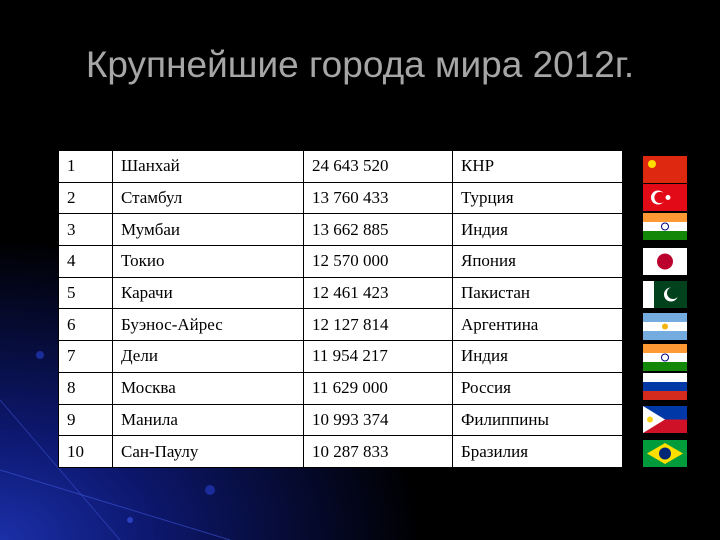 This screenshot has height=540, width=720. I want to click on rank-cell: 5, so click(85, 293).